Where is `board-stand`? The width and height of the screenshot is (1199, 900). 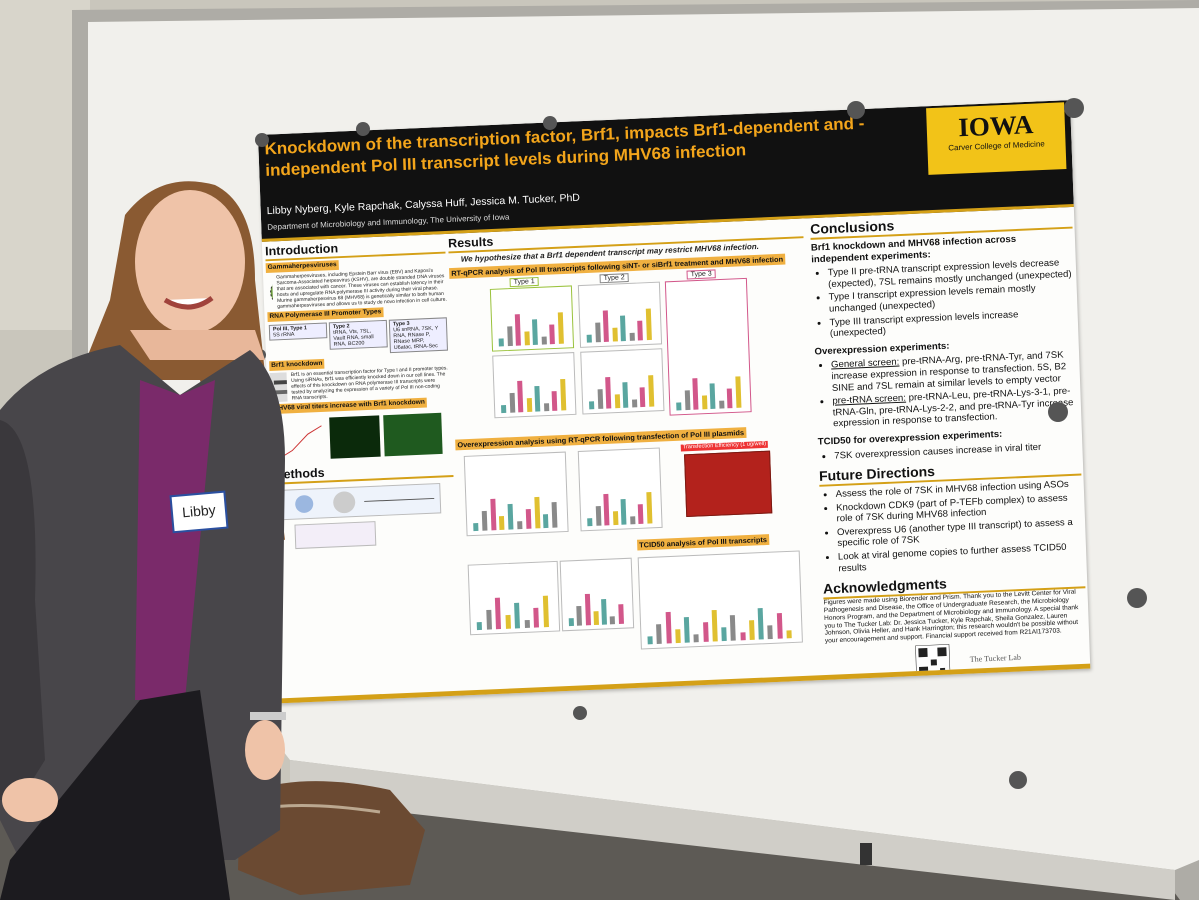
board-stand is located at coordinates (866, 854).